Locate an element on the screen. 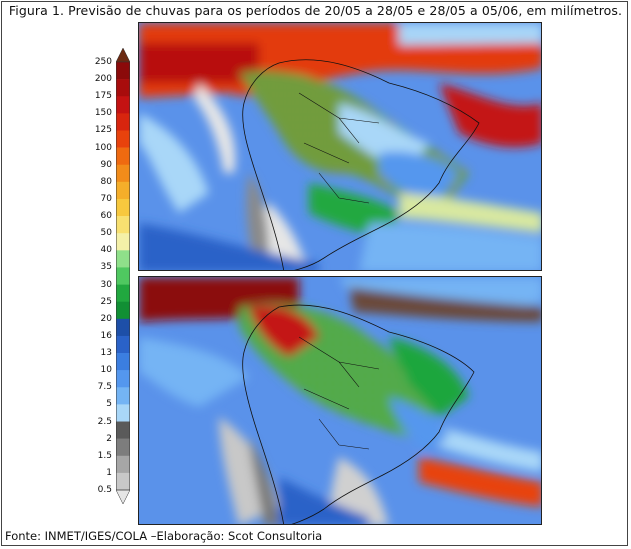 The image size is (631, 549). colorbar-tick-label: 13 is located at coordinates (106, 353).